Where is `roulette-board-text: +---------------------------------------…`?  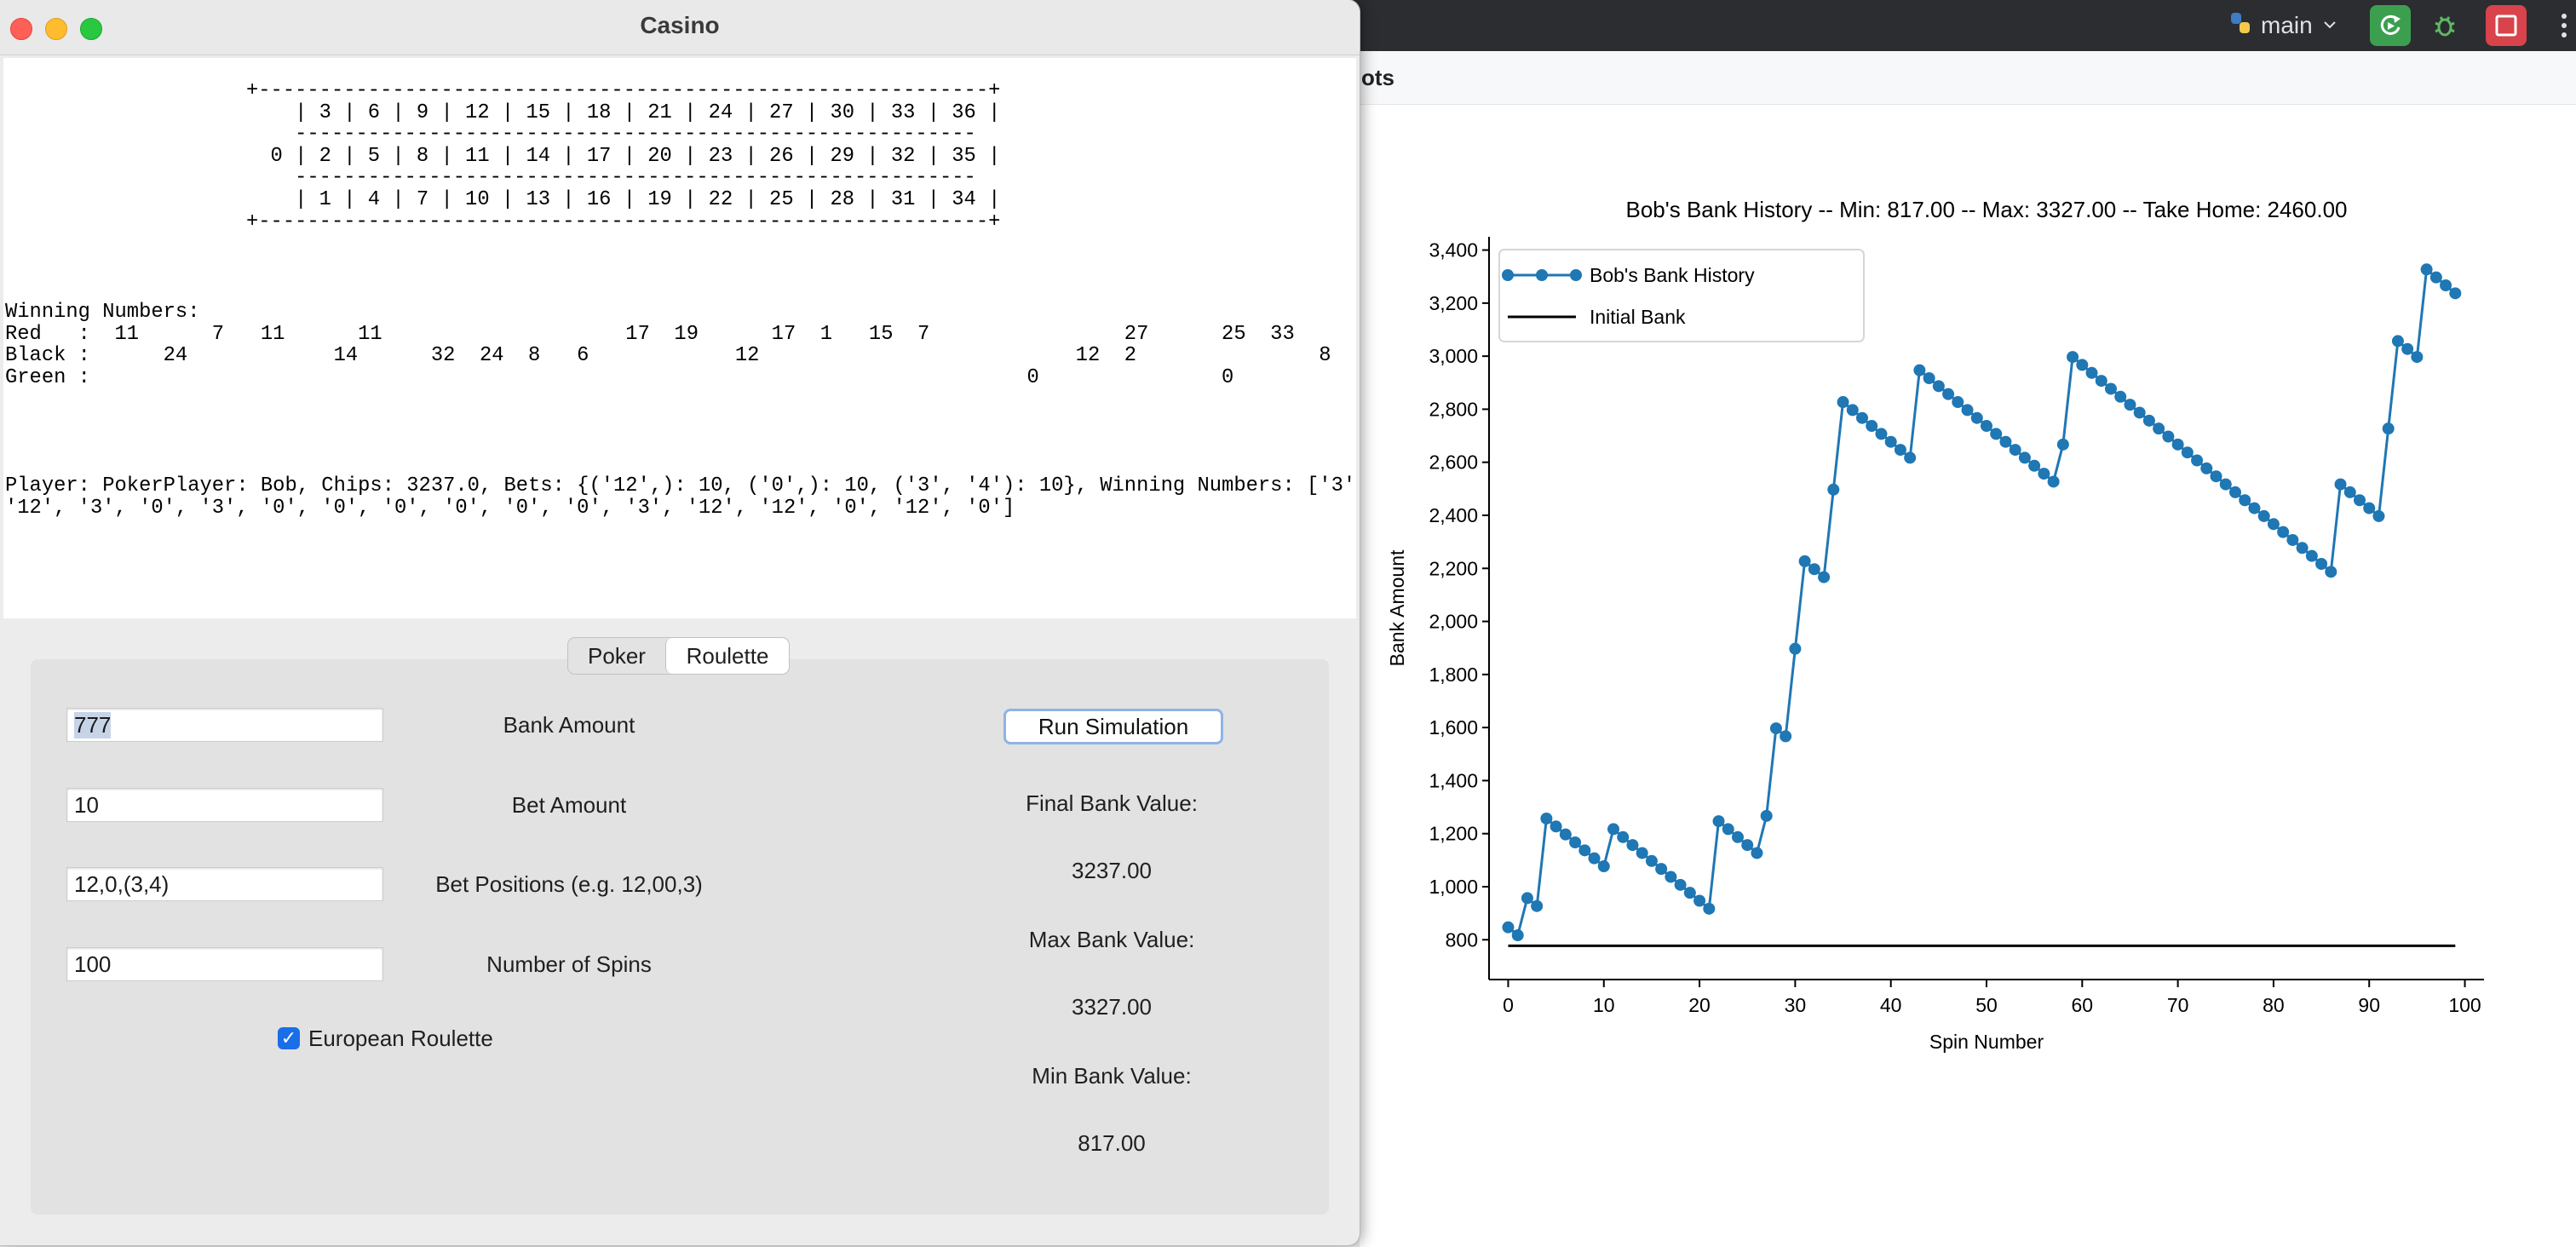
roulette-board-text: +---------------------------------------… is located at coordinates (624, 156).